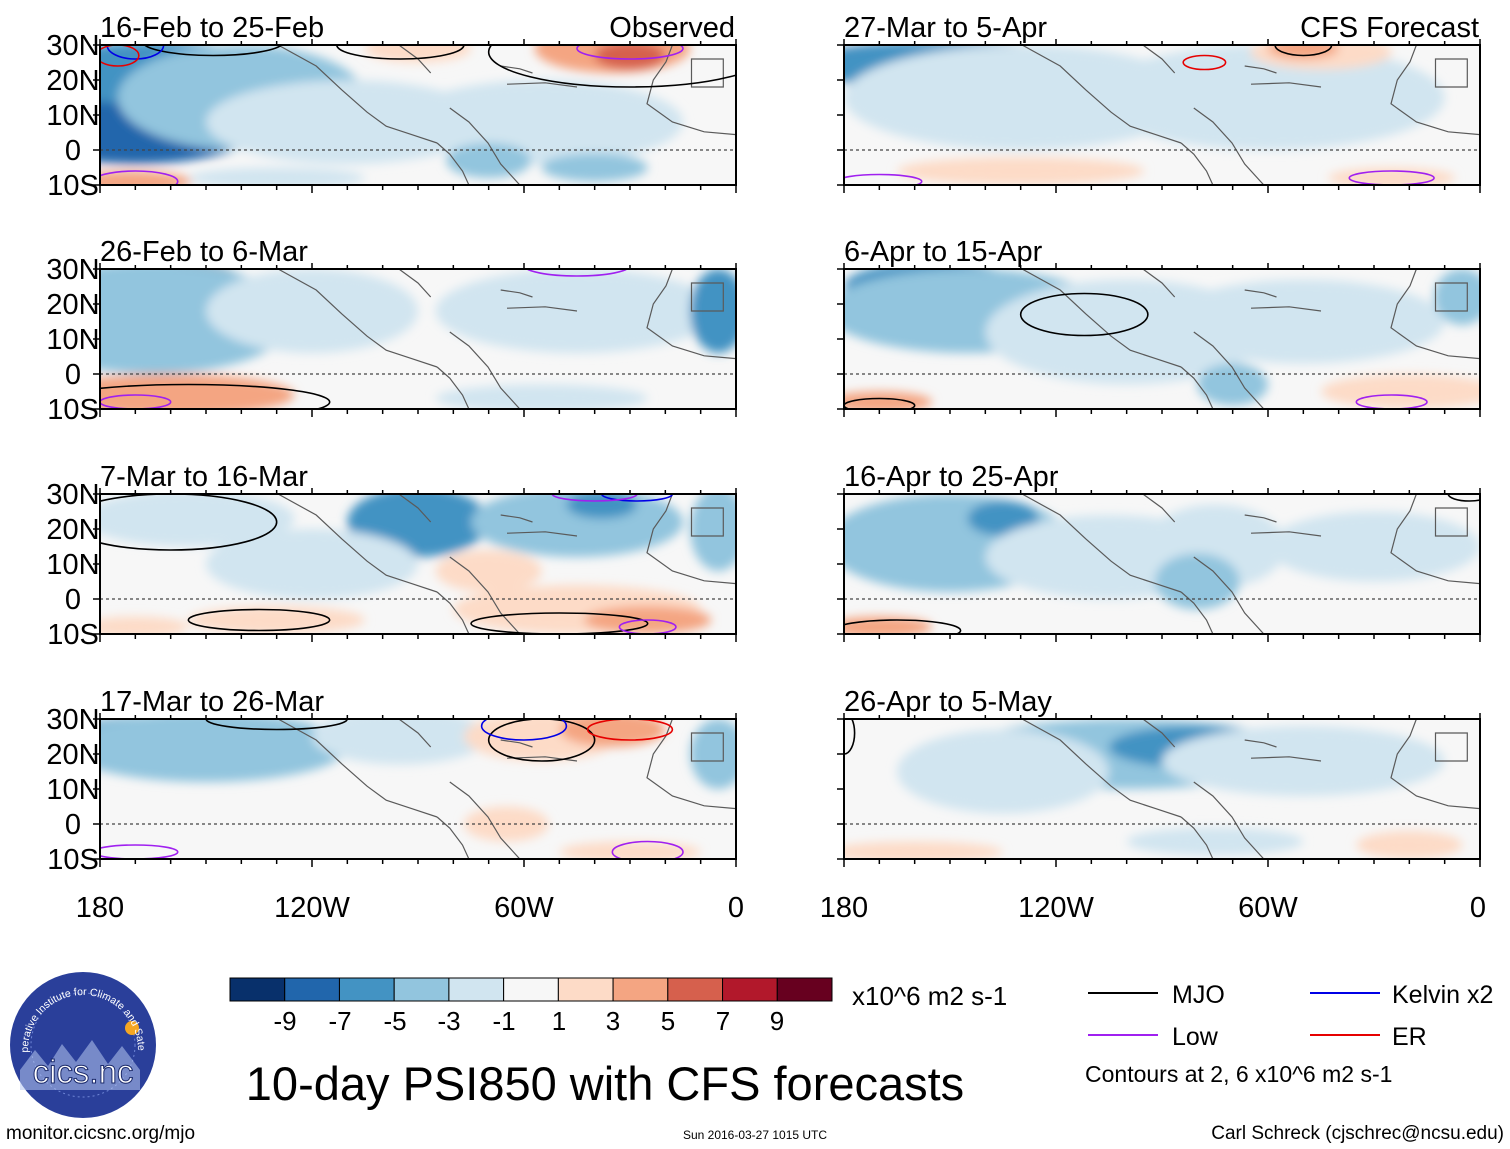  Describe the element at coordinates (503, 1021) in the screenshot. I see `colorbar-tick-label: -1` at that location.